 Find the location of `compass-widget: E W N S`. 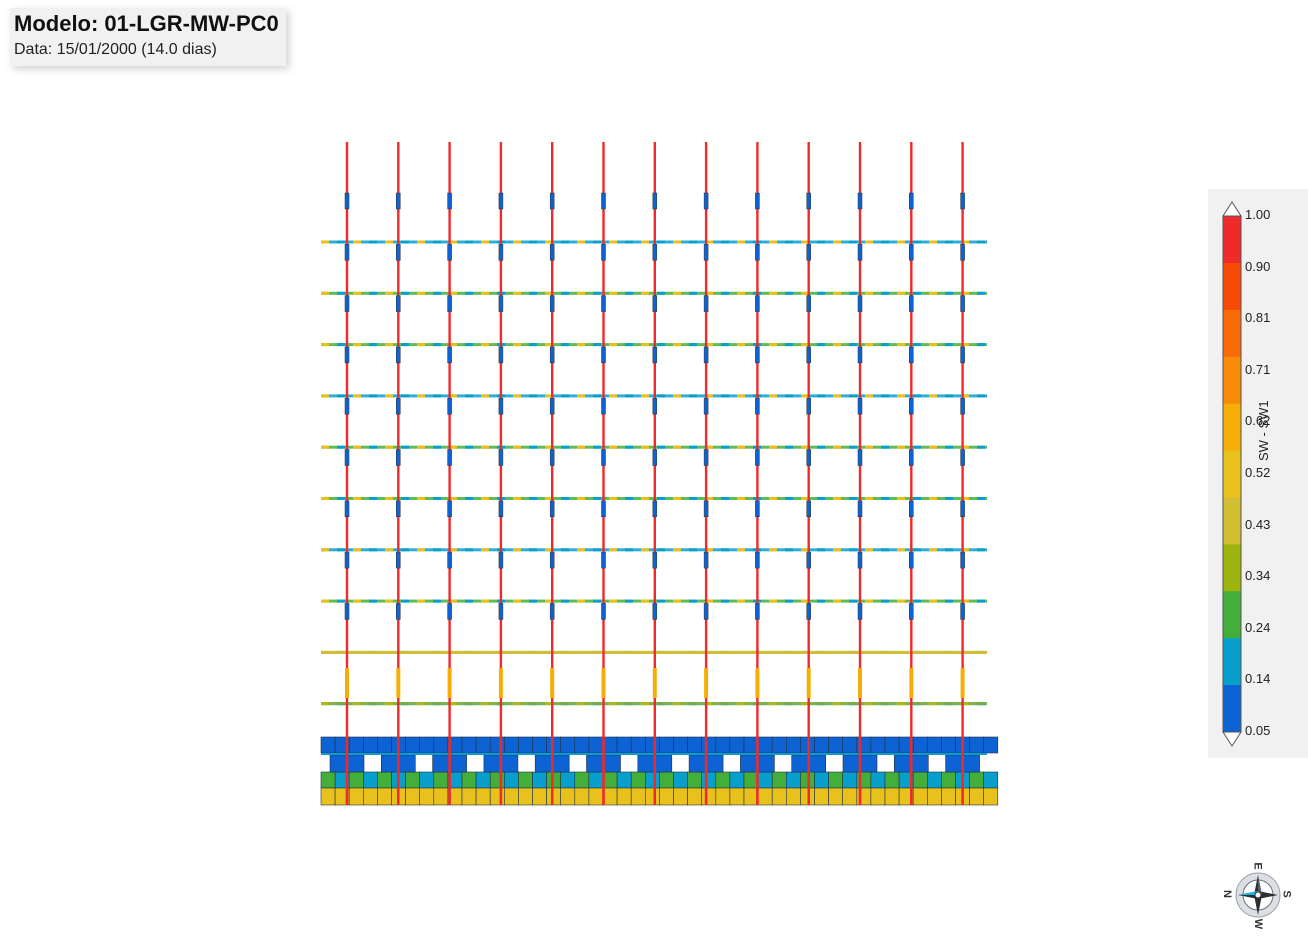

compass-widget: E W N S is located at coordinates (1260, 898).